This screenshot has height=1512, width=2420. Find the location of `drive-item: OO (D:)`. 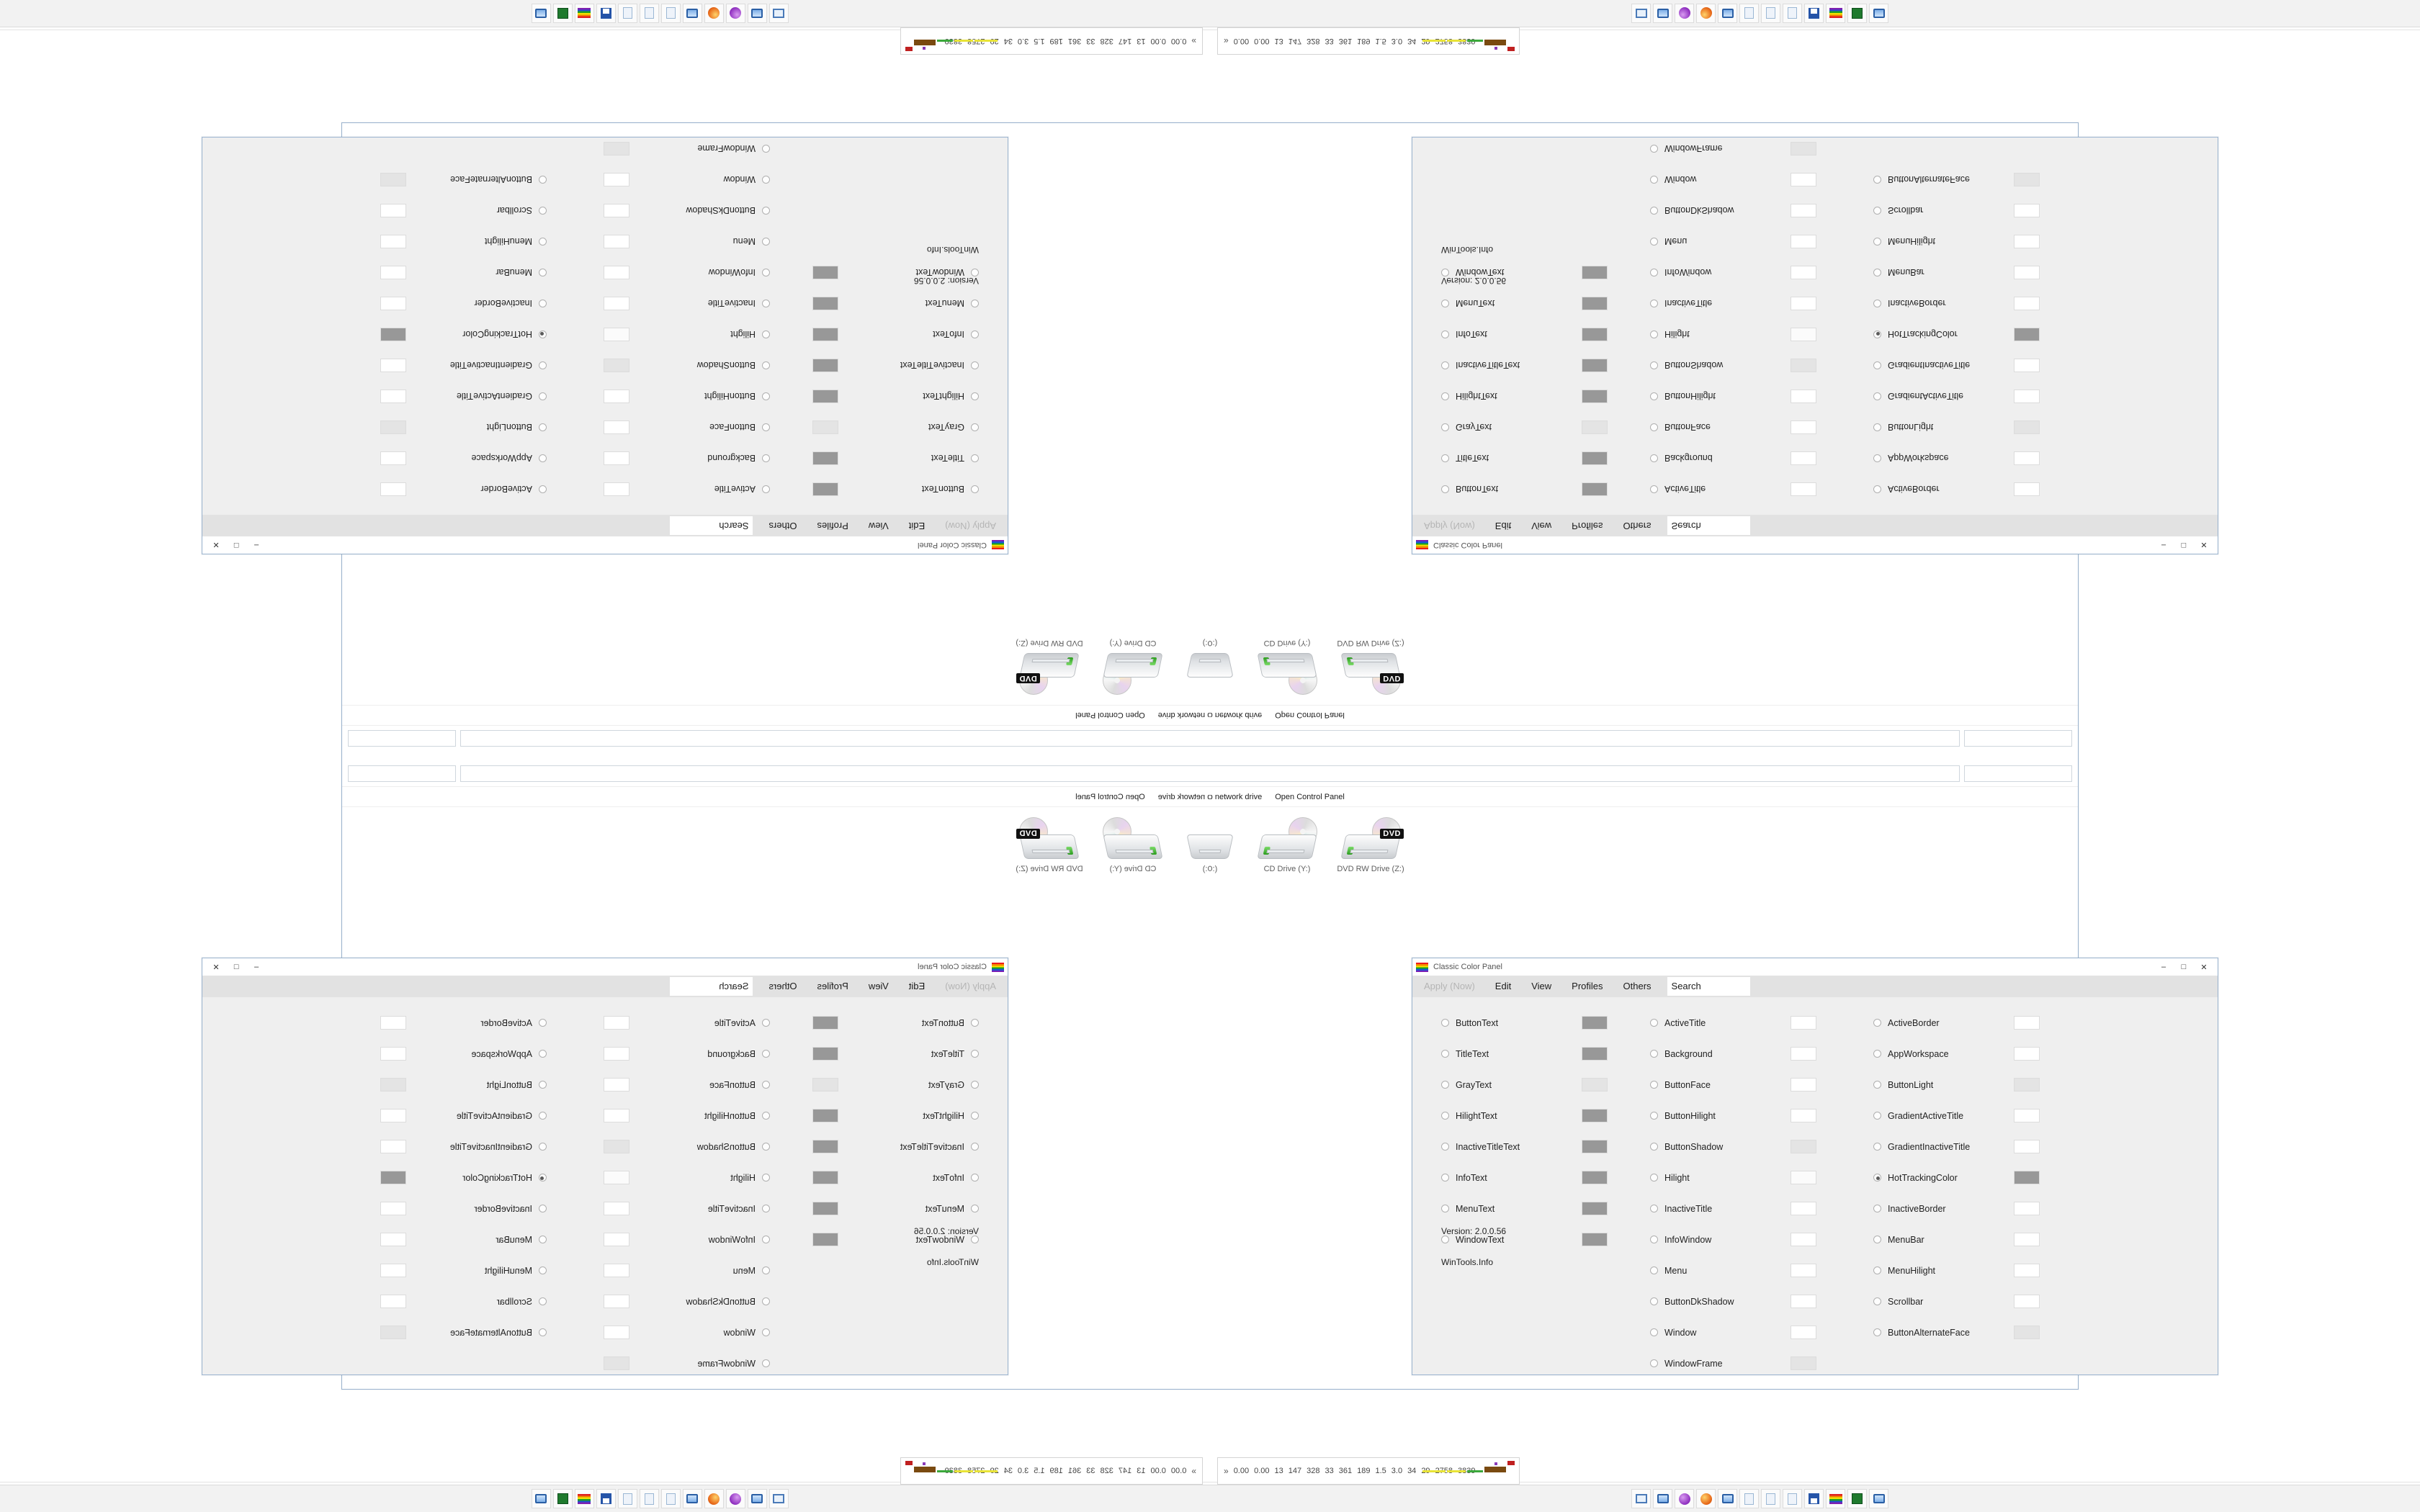

drive-item: OO (D:) is located at coordinates (1226, 667).